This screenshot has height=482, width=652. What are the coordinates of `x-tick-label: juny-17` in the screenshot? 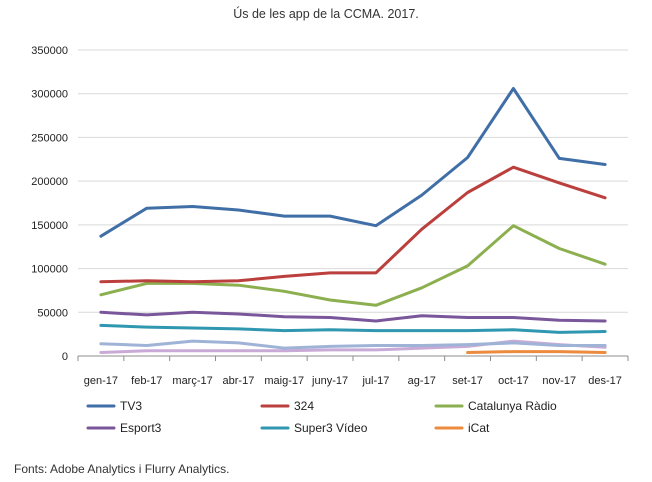 It's located at (329, 381).